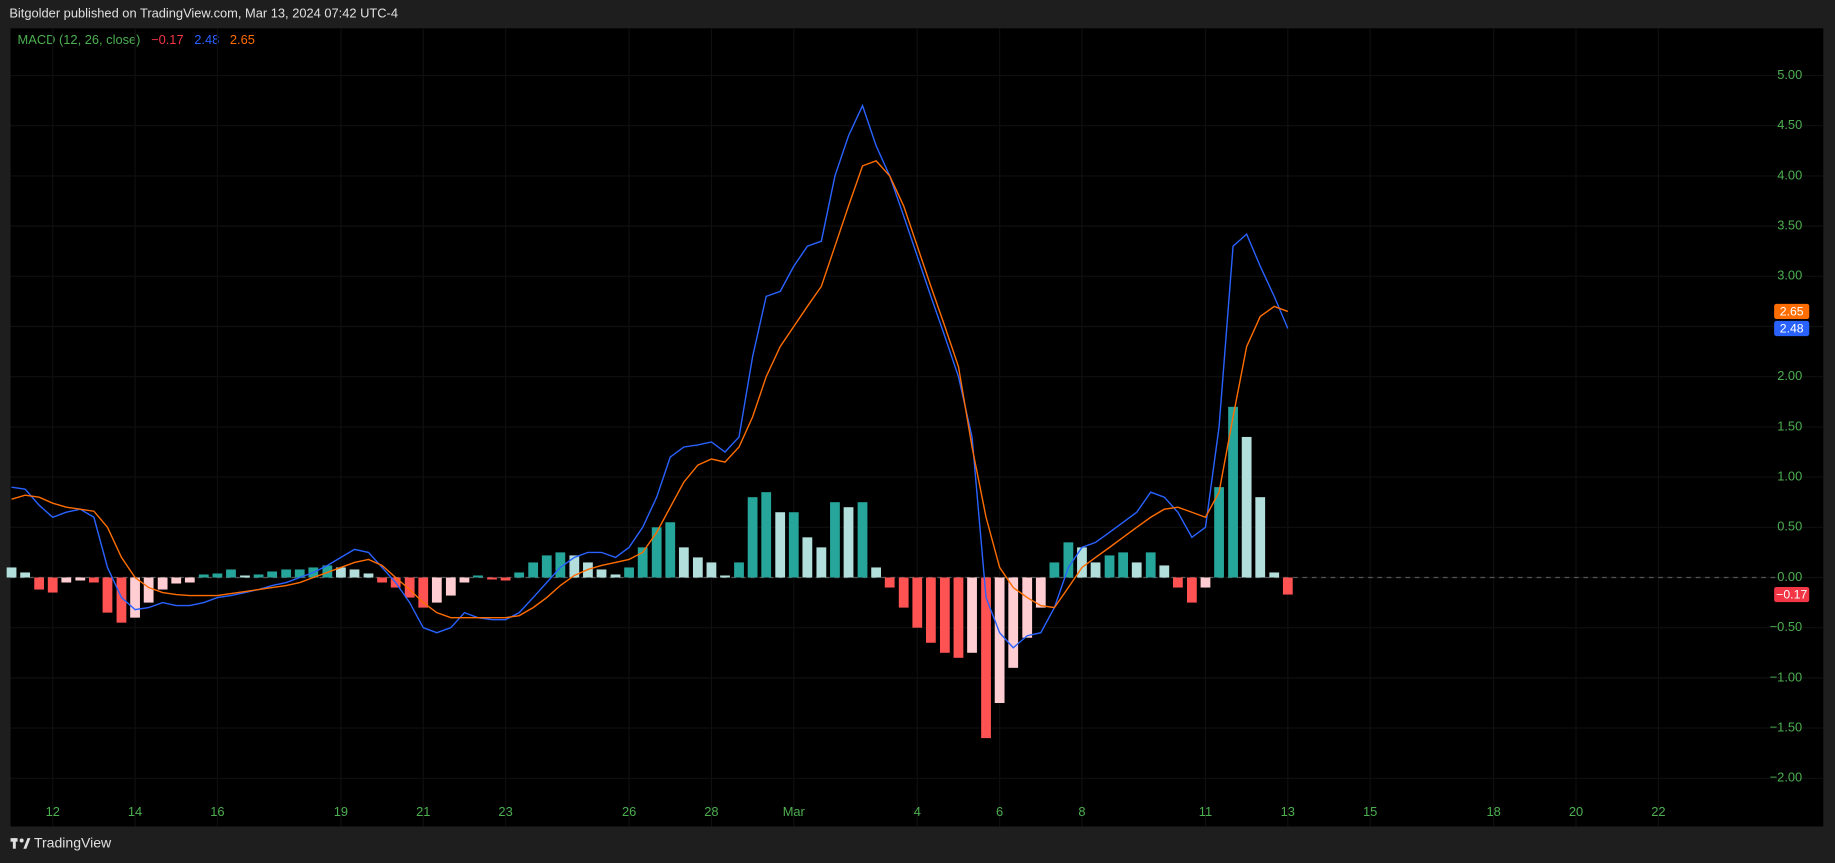 The image size is (1835, 863). I want to click on y-tick-label: 4.00, so click(1789, 174).